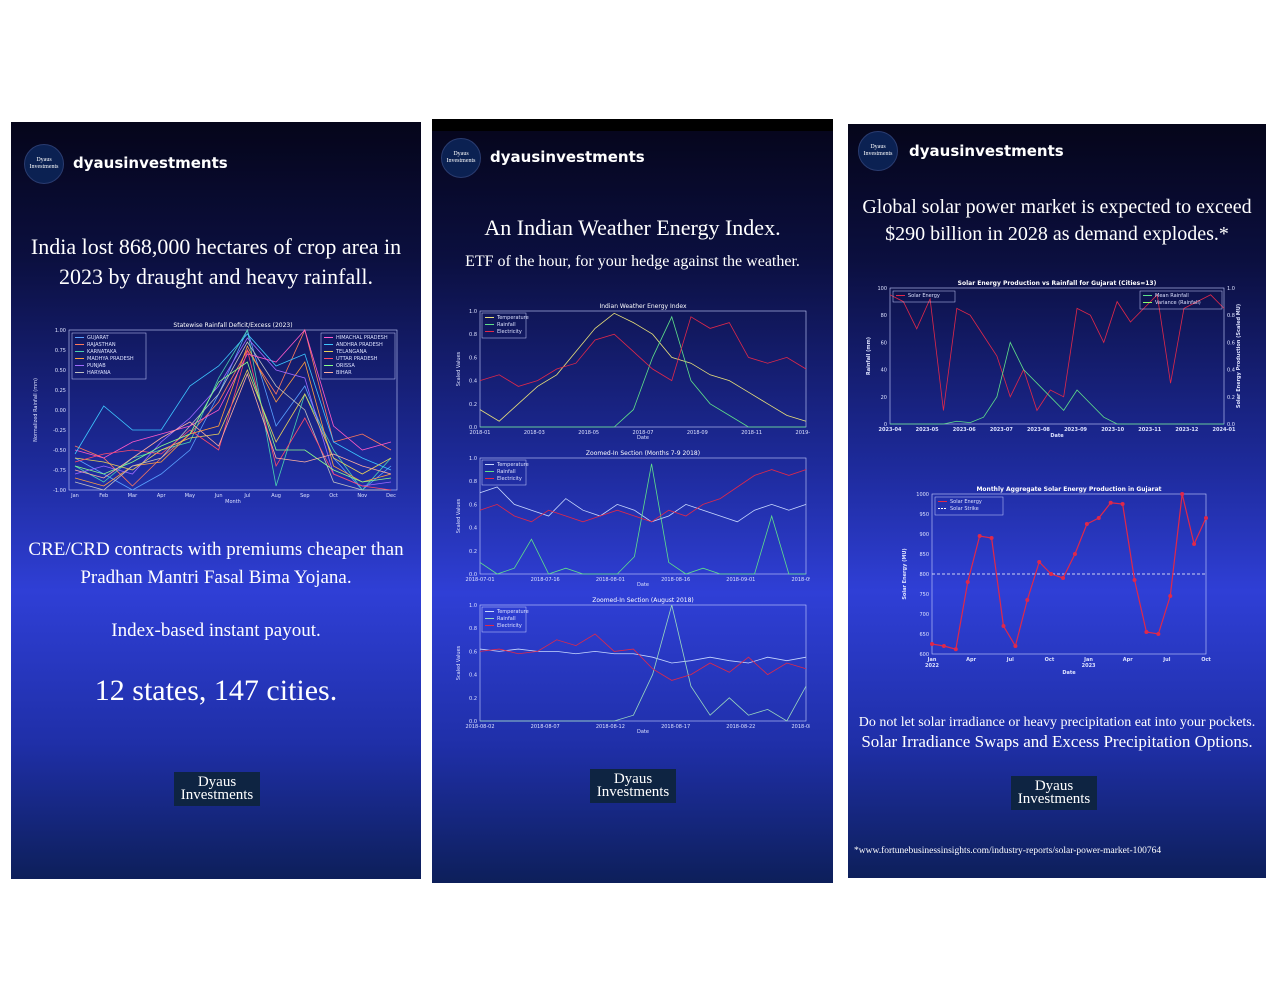  What do you see at coordinates (927, 430) in the screenshot?
I see `x-tick-label: 2023-05` at bounding box center [927, 430].